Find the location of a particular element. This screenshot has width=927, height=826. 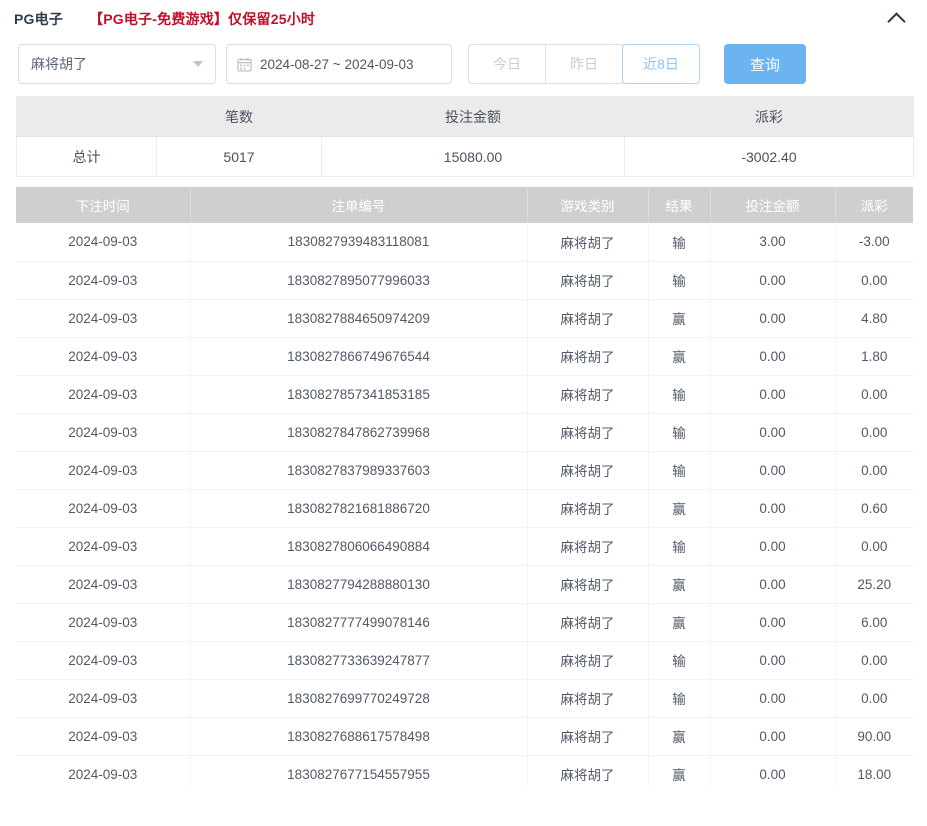

cell-bet-id: 1830827699770249728 is located at coordinates (359, 698).